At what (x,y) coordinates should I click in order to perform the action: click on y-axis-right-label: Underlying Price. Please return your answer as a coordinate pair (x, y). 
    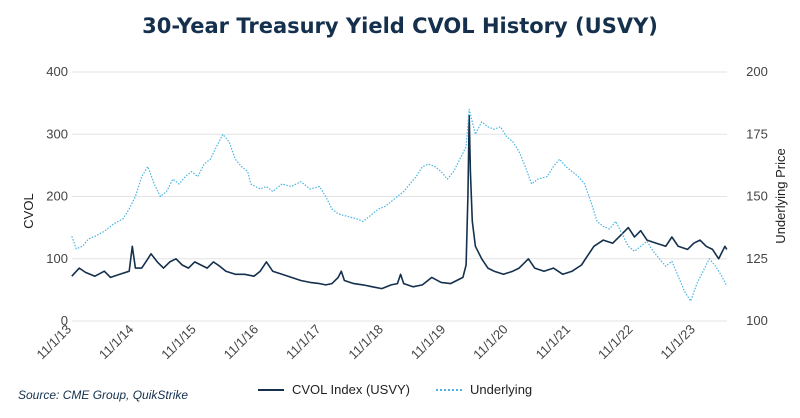
    Looking at the image, I should click on (780, 195).